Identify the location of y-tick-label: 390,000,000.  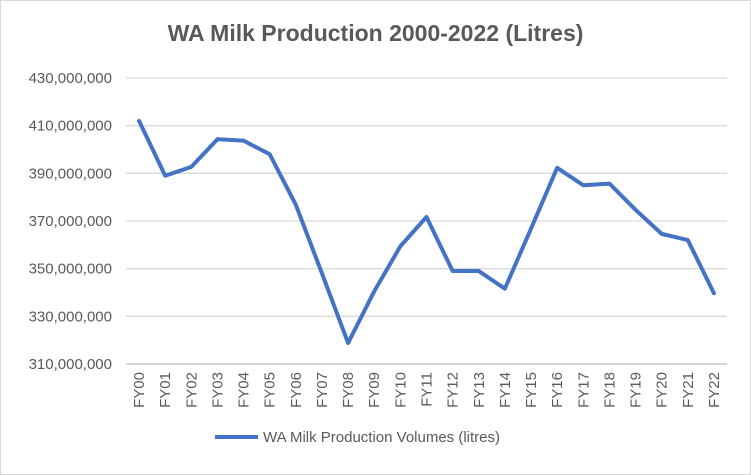
(70, 173).